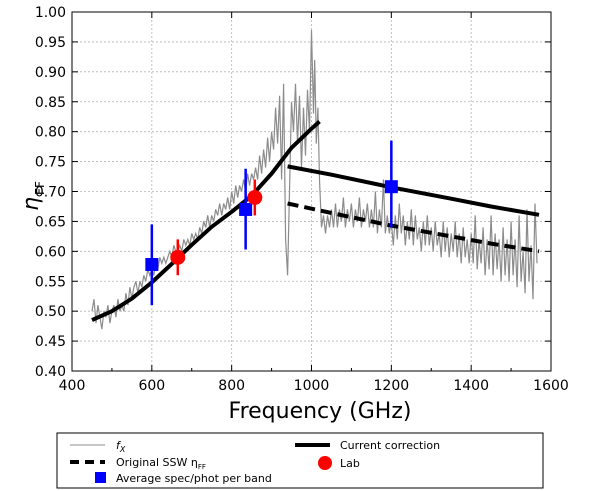 The width and height of the screenshot is (593, 491). I want to click on x-tick-label: 1200, so click(392, 386).